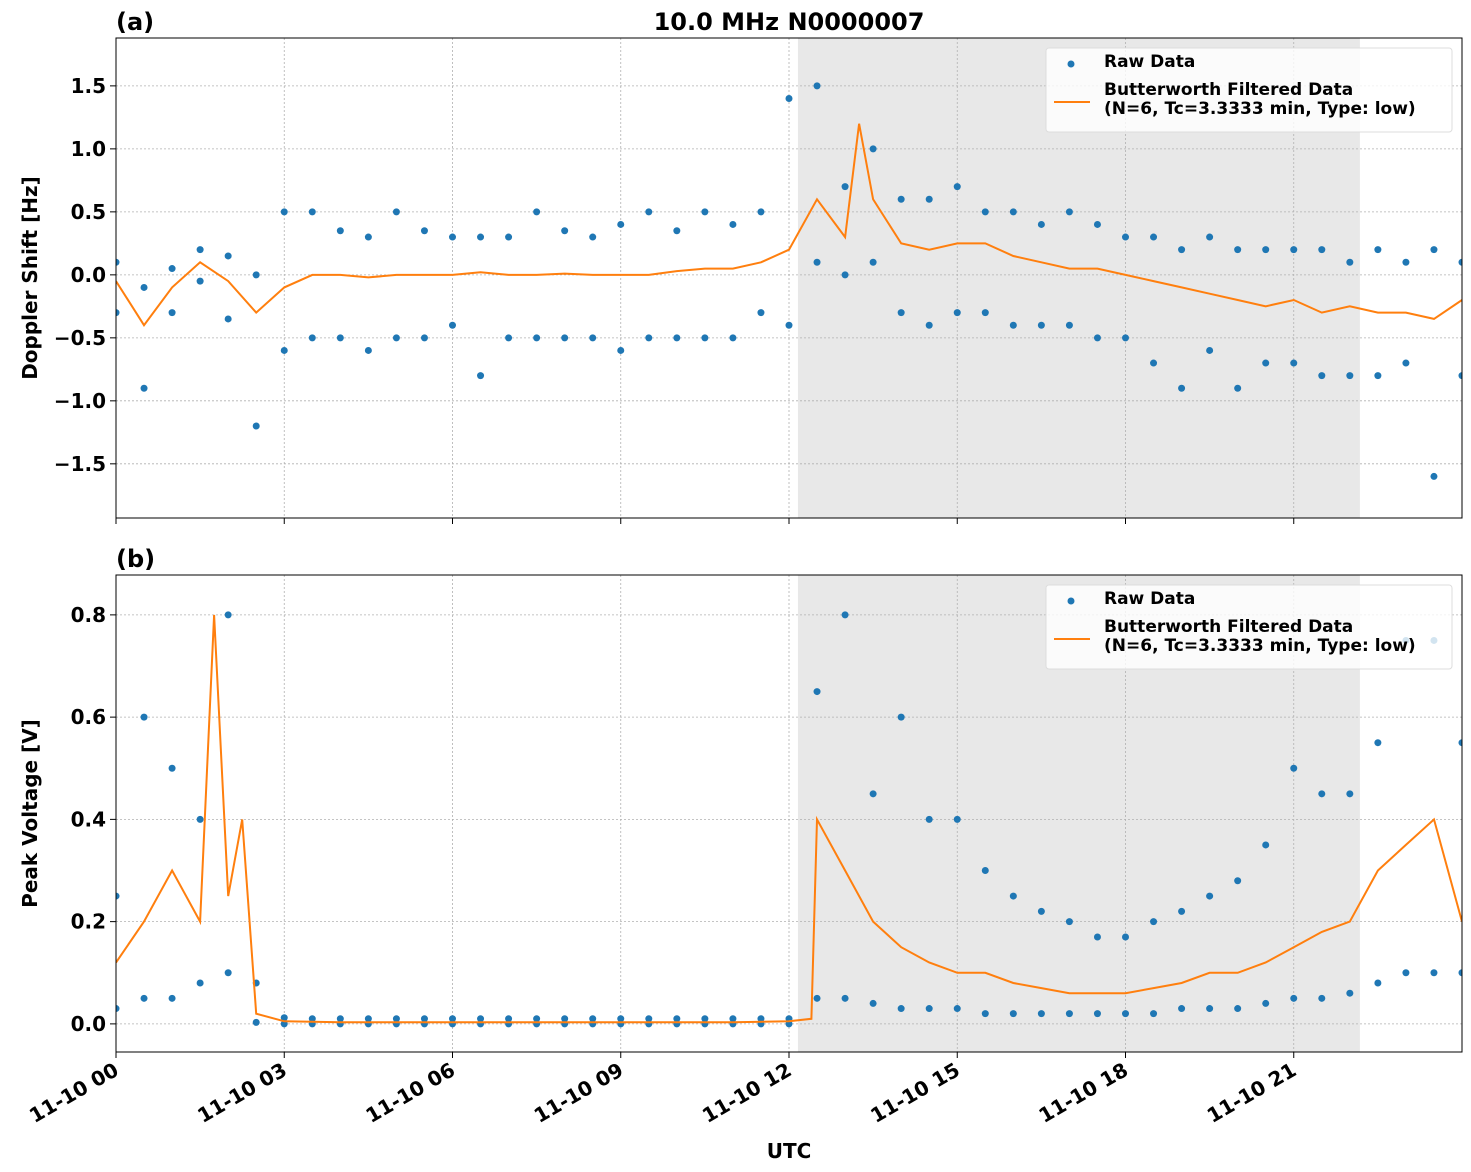  Describe the element at coordinates (80, 464) in the screenshot. I see `y-tick-label: −1.5` at that location.